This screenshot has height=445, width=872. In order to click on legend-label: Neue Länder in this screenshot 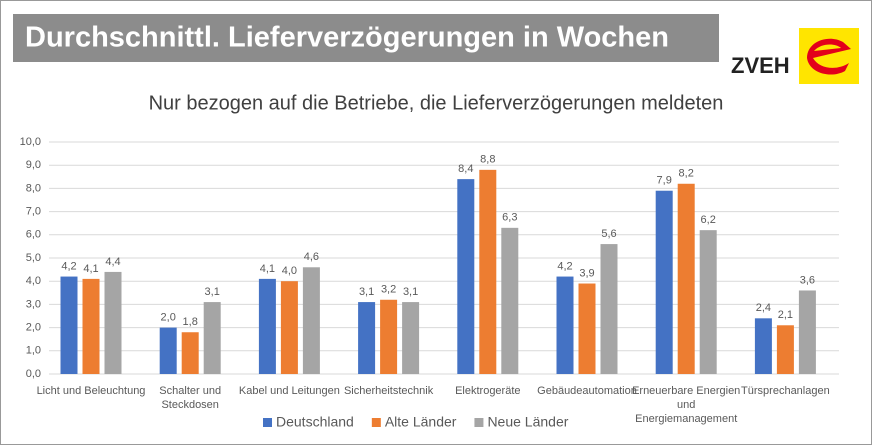, I will do `click(527, 422)`.